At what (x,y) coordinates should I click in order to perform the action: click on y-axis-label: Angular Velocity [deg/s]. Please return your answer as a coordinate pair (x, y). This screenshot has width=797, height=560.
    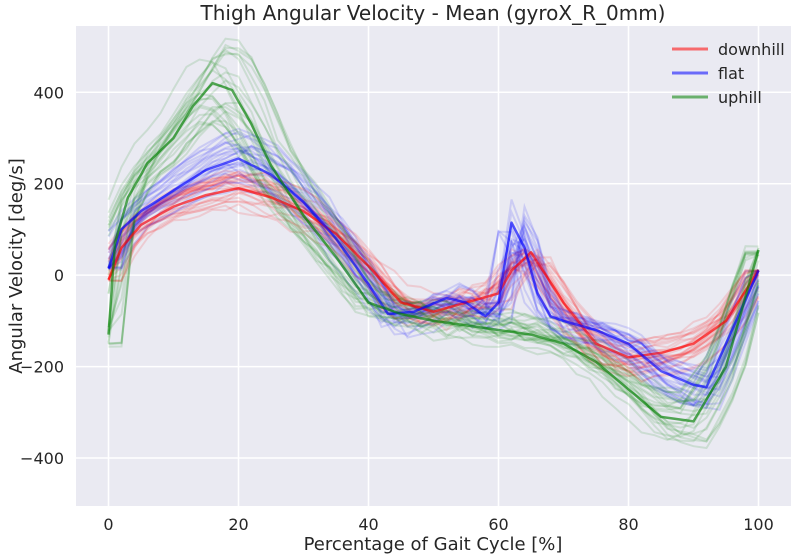
    Looking at the image, I should click on (16, 265).